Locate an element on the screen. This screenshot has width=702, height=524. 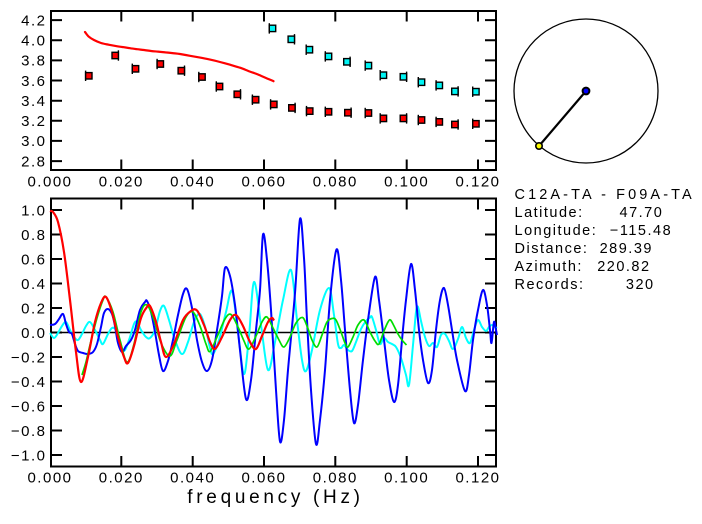
svg-text: 3.8 is located at coordinates (33, 61).